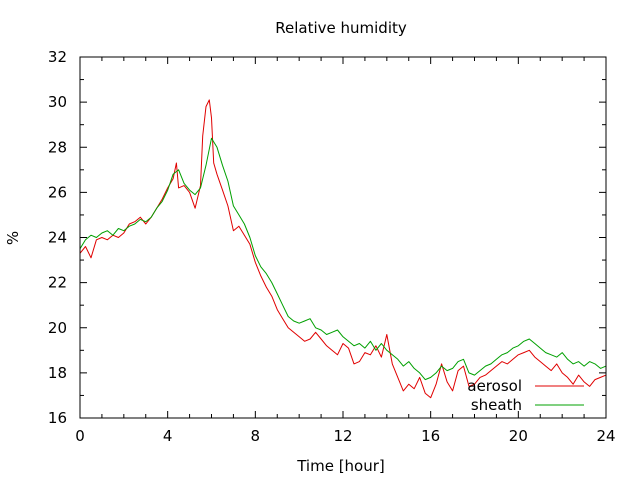 The width and height of the screenshot is (640, 480). I want to click on y-tick-label: 26, so click(57, 192).